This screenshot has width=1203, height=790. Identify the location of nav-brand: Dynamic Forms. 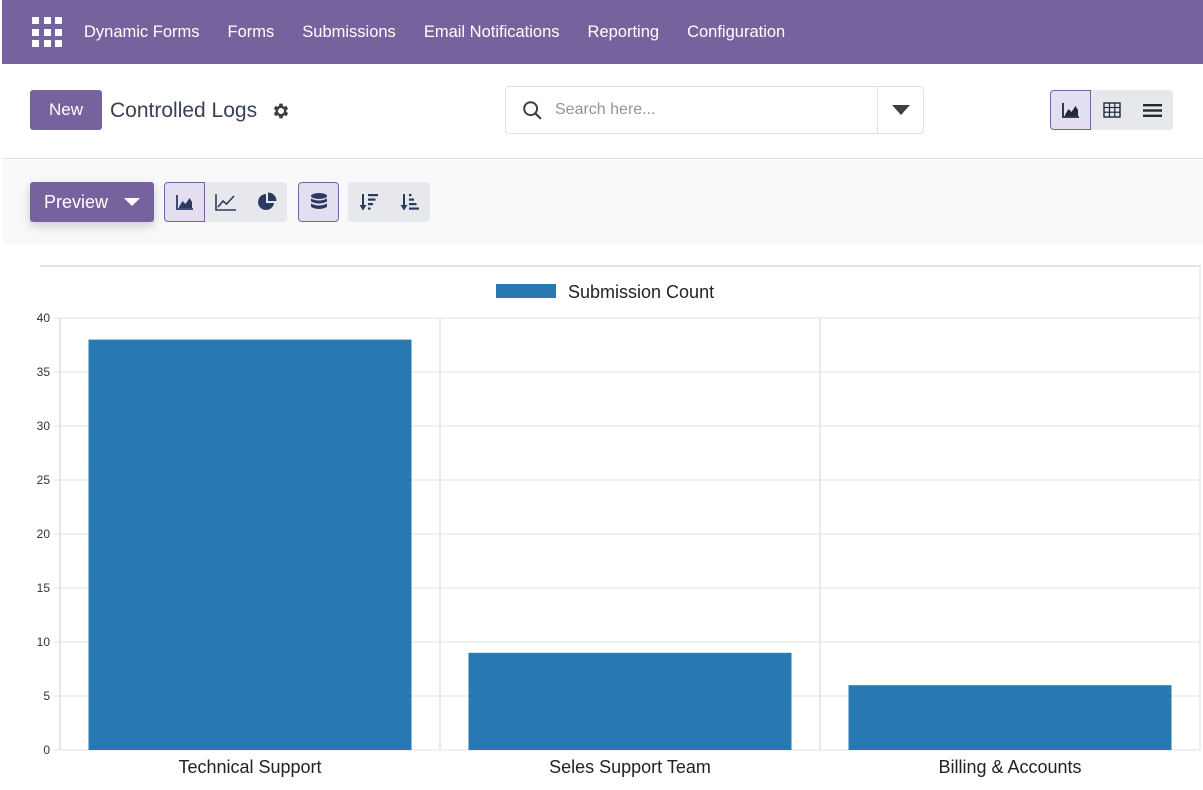
(142, 31).